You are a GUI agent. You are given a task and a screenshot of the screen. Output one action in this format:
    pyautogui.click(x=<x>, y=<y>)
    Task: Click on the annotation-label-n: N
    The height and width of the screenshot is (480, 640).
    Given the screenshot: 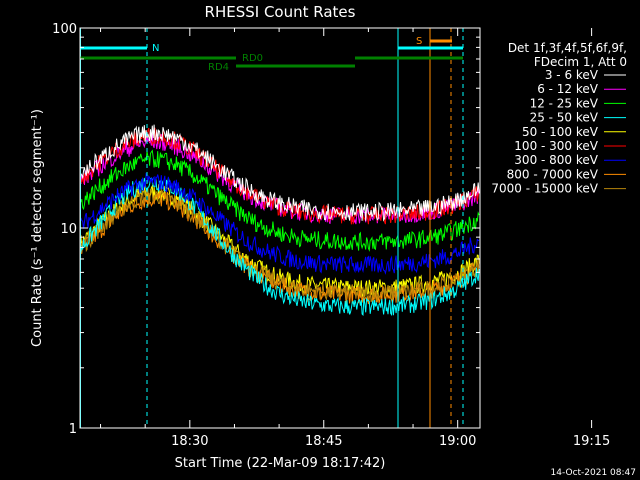 What is the action you would take?
    pyautogui.click(x=155, y=48)
    